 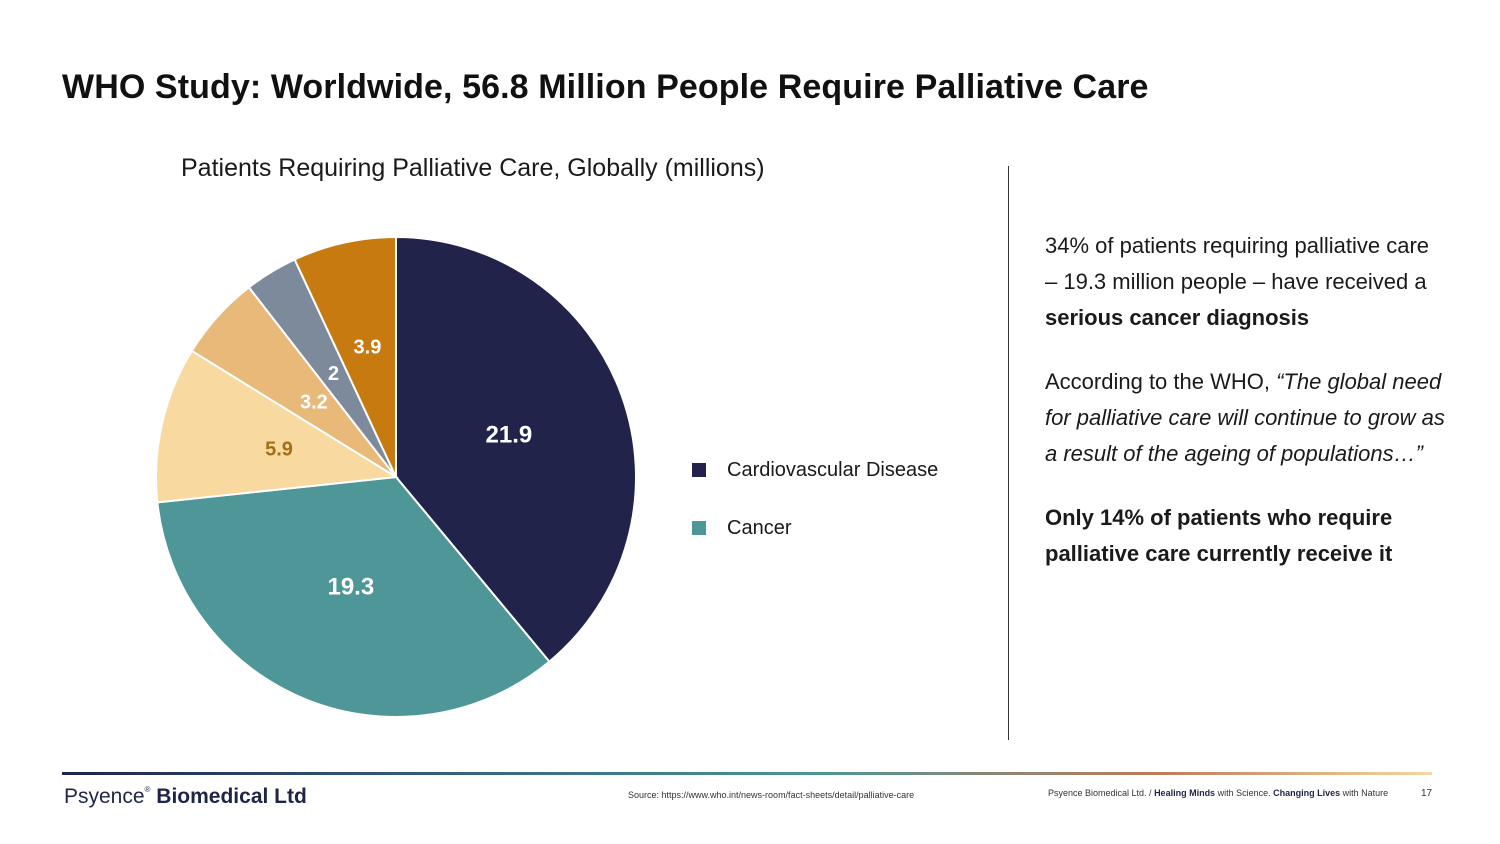 I want to click on legend-label-cancer: Cancer, so click(x=759, y=527).